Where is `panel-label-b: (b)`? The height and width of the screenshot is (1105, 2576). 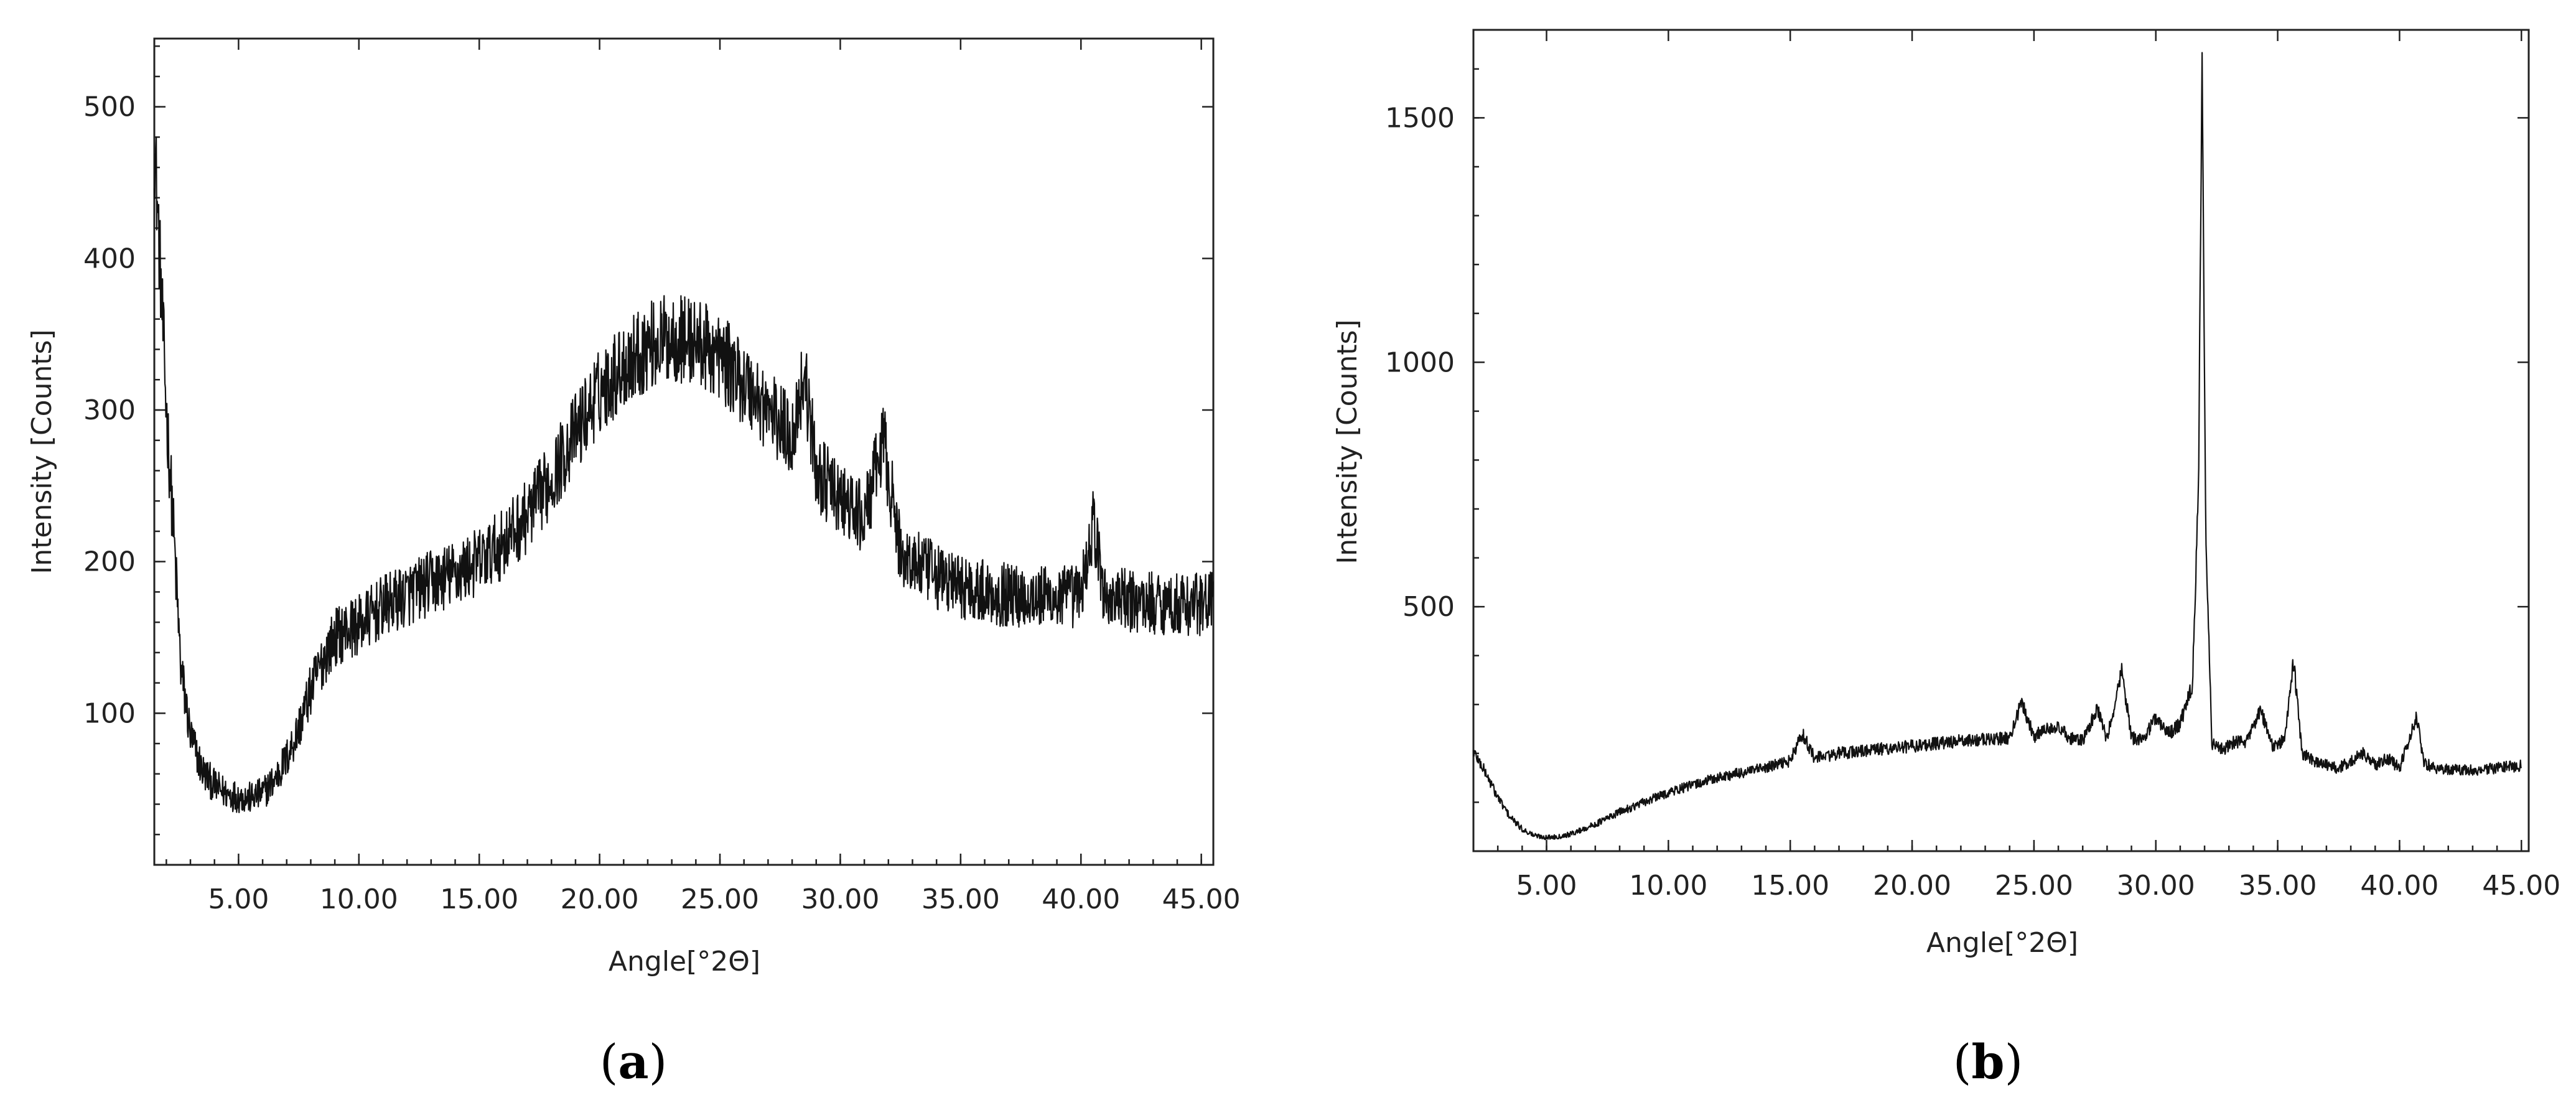 panel-label-b: (b) is located at coordinates (1988, 1061).